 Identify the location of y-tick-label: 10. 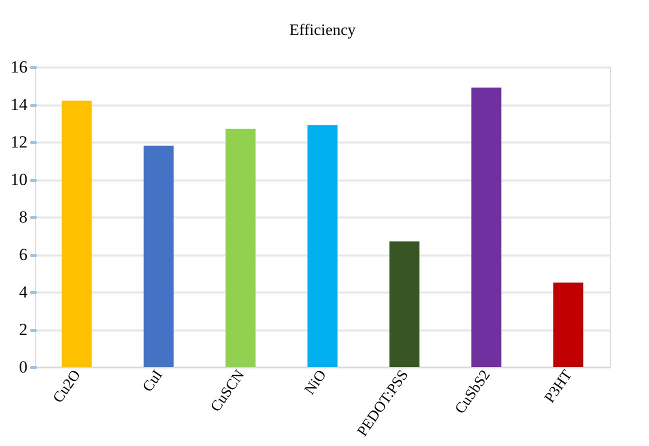
(19, 179).